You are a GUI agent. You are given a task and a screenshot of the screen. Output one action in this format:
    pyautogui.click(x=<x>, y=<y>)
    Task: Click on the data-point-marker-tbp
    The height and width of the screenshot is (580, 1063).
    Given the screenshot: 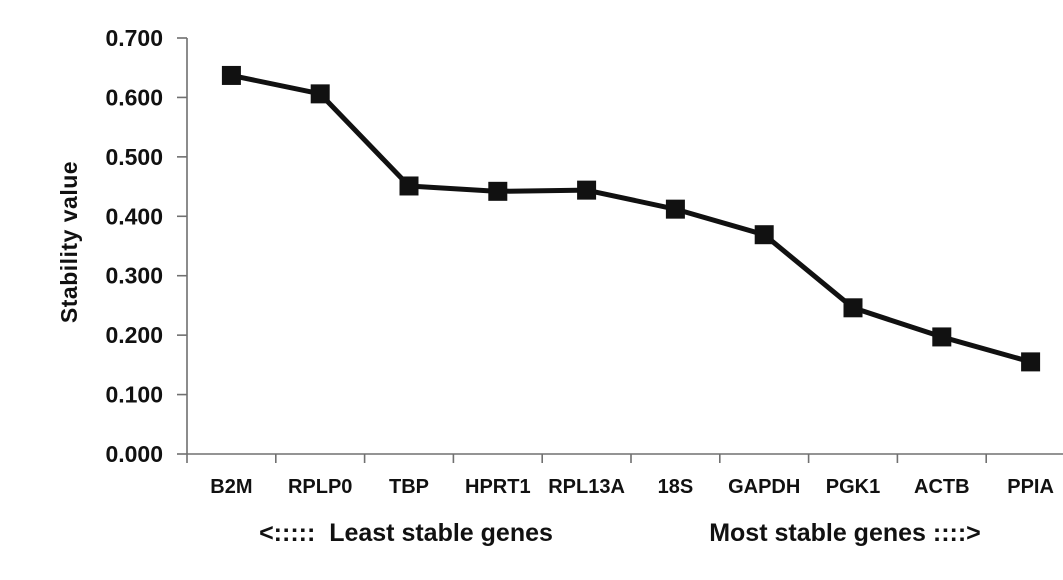 What is the action you would take?
    pyautogui.click(x=409, y=186)
    